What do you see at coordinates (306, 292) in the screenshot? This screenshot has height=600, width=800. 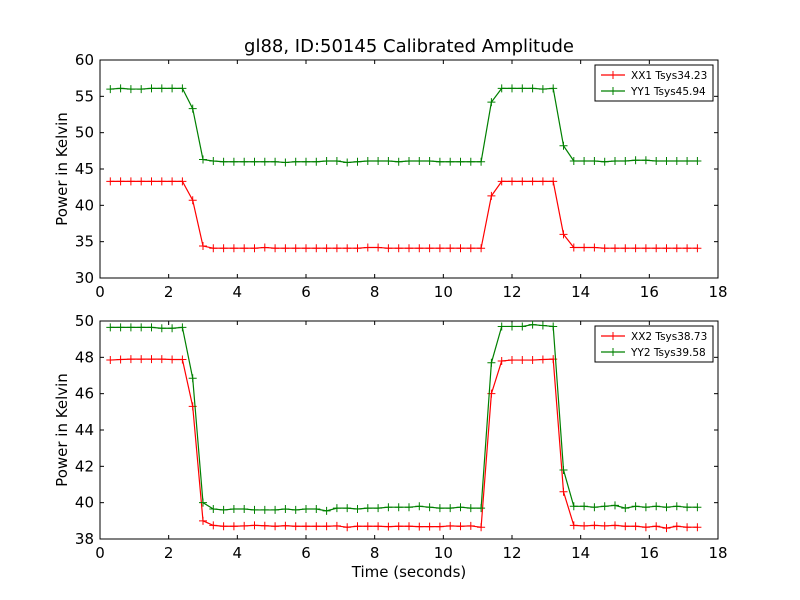 I see `x-tick-label: 6` at bounding box center [306, 292].